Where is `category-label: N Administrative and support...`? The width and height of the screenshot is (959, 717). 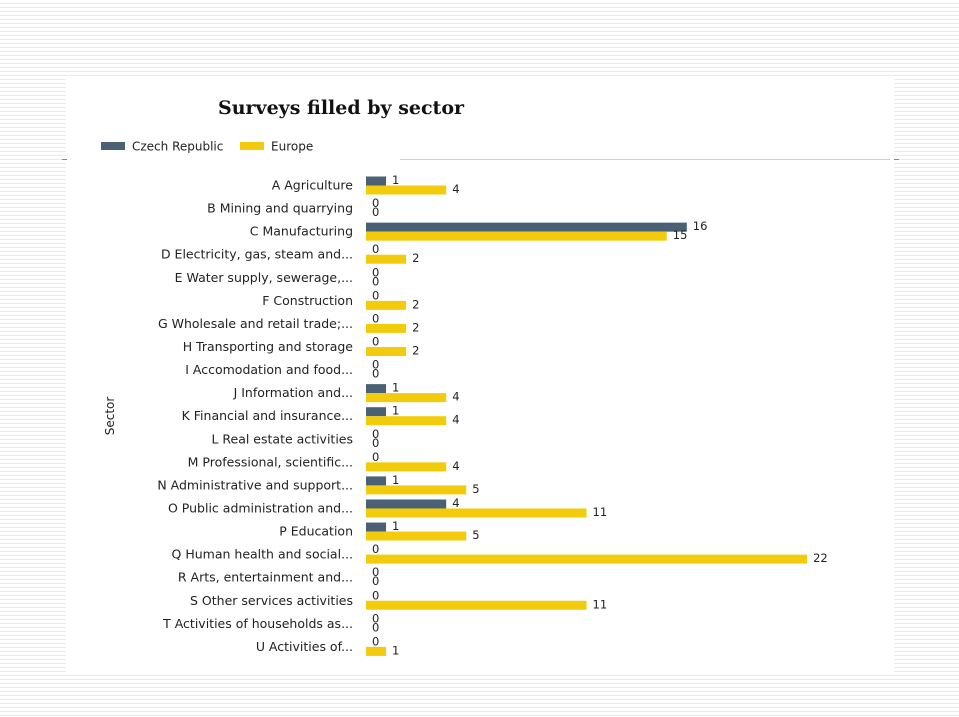 category-label: N Administrative and support... is located at coordinates (255, 484).